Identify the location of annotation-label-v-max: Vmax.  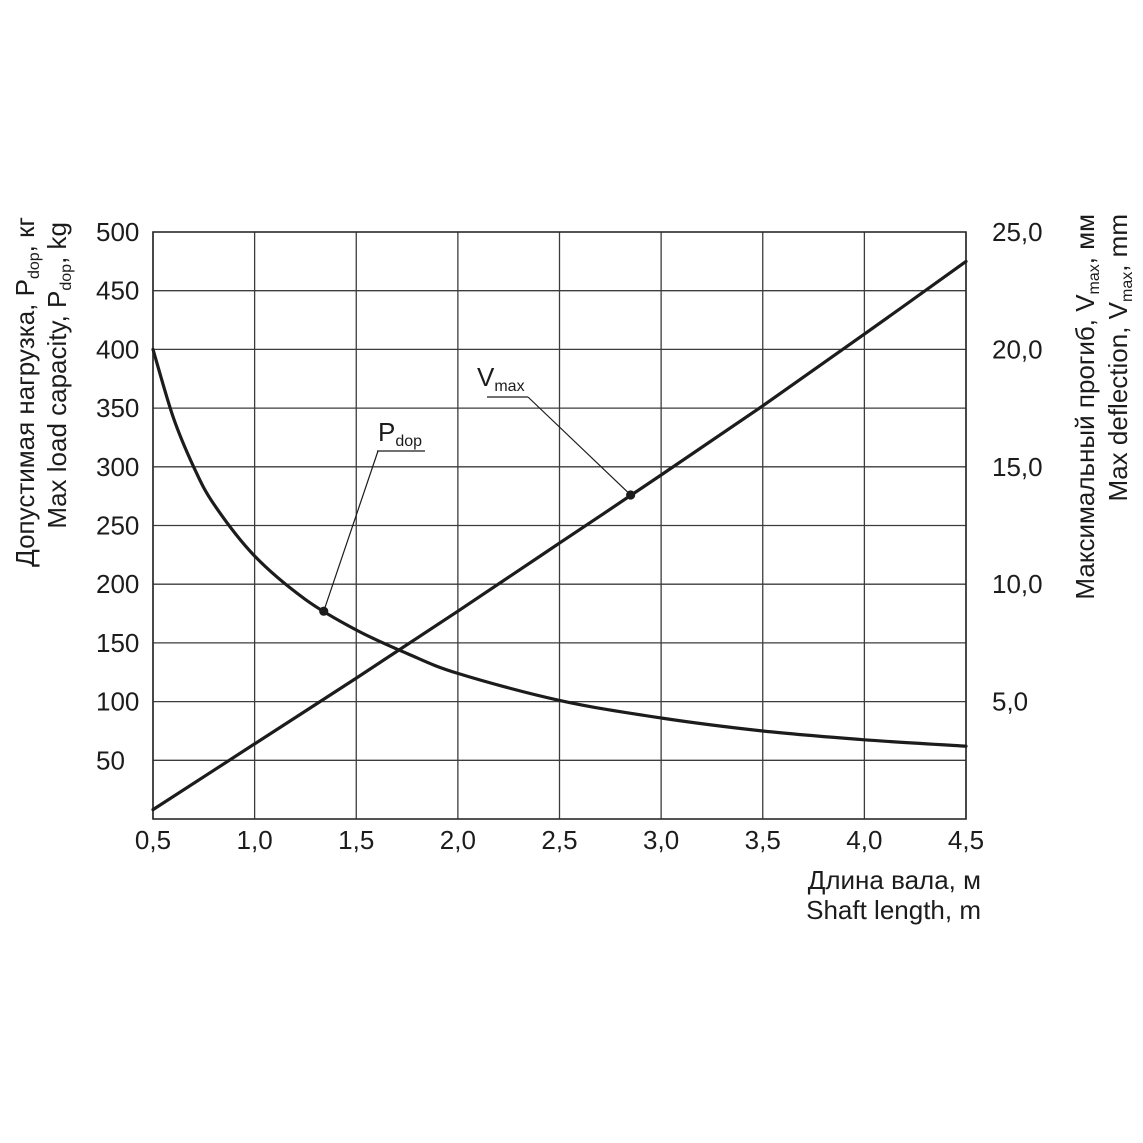
(501, 378).